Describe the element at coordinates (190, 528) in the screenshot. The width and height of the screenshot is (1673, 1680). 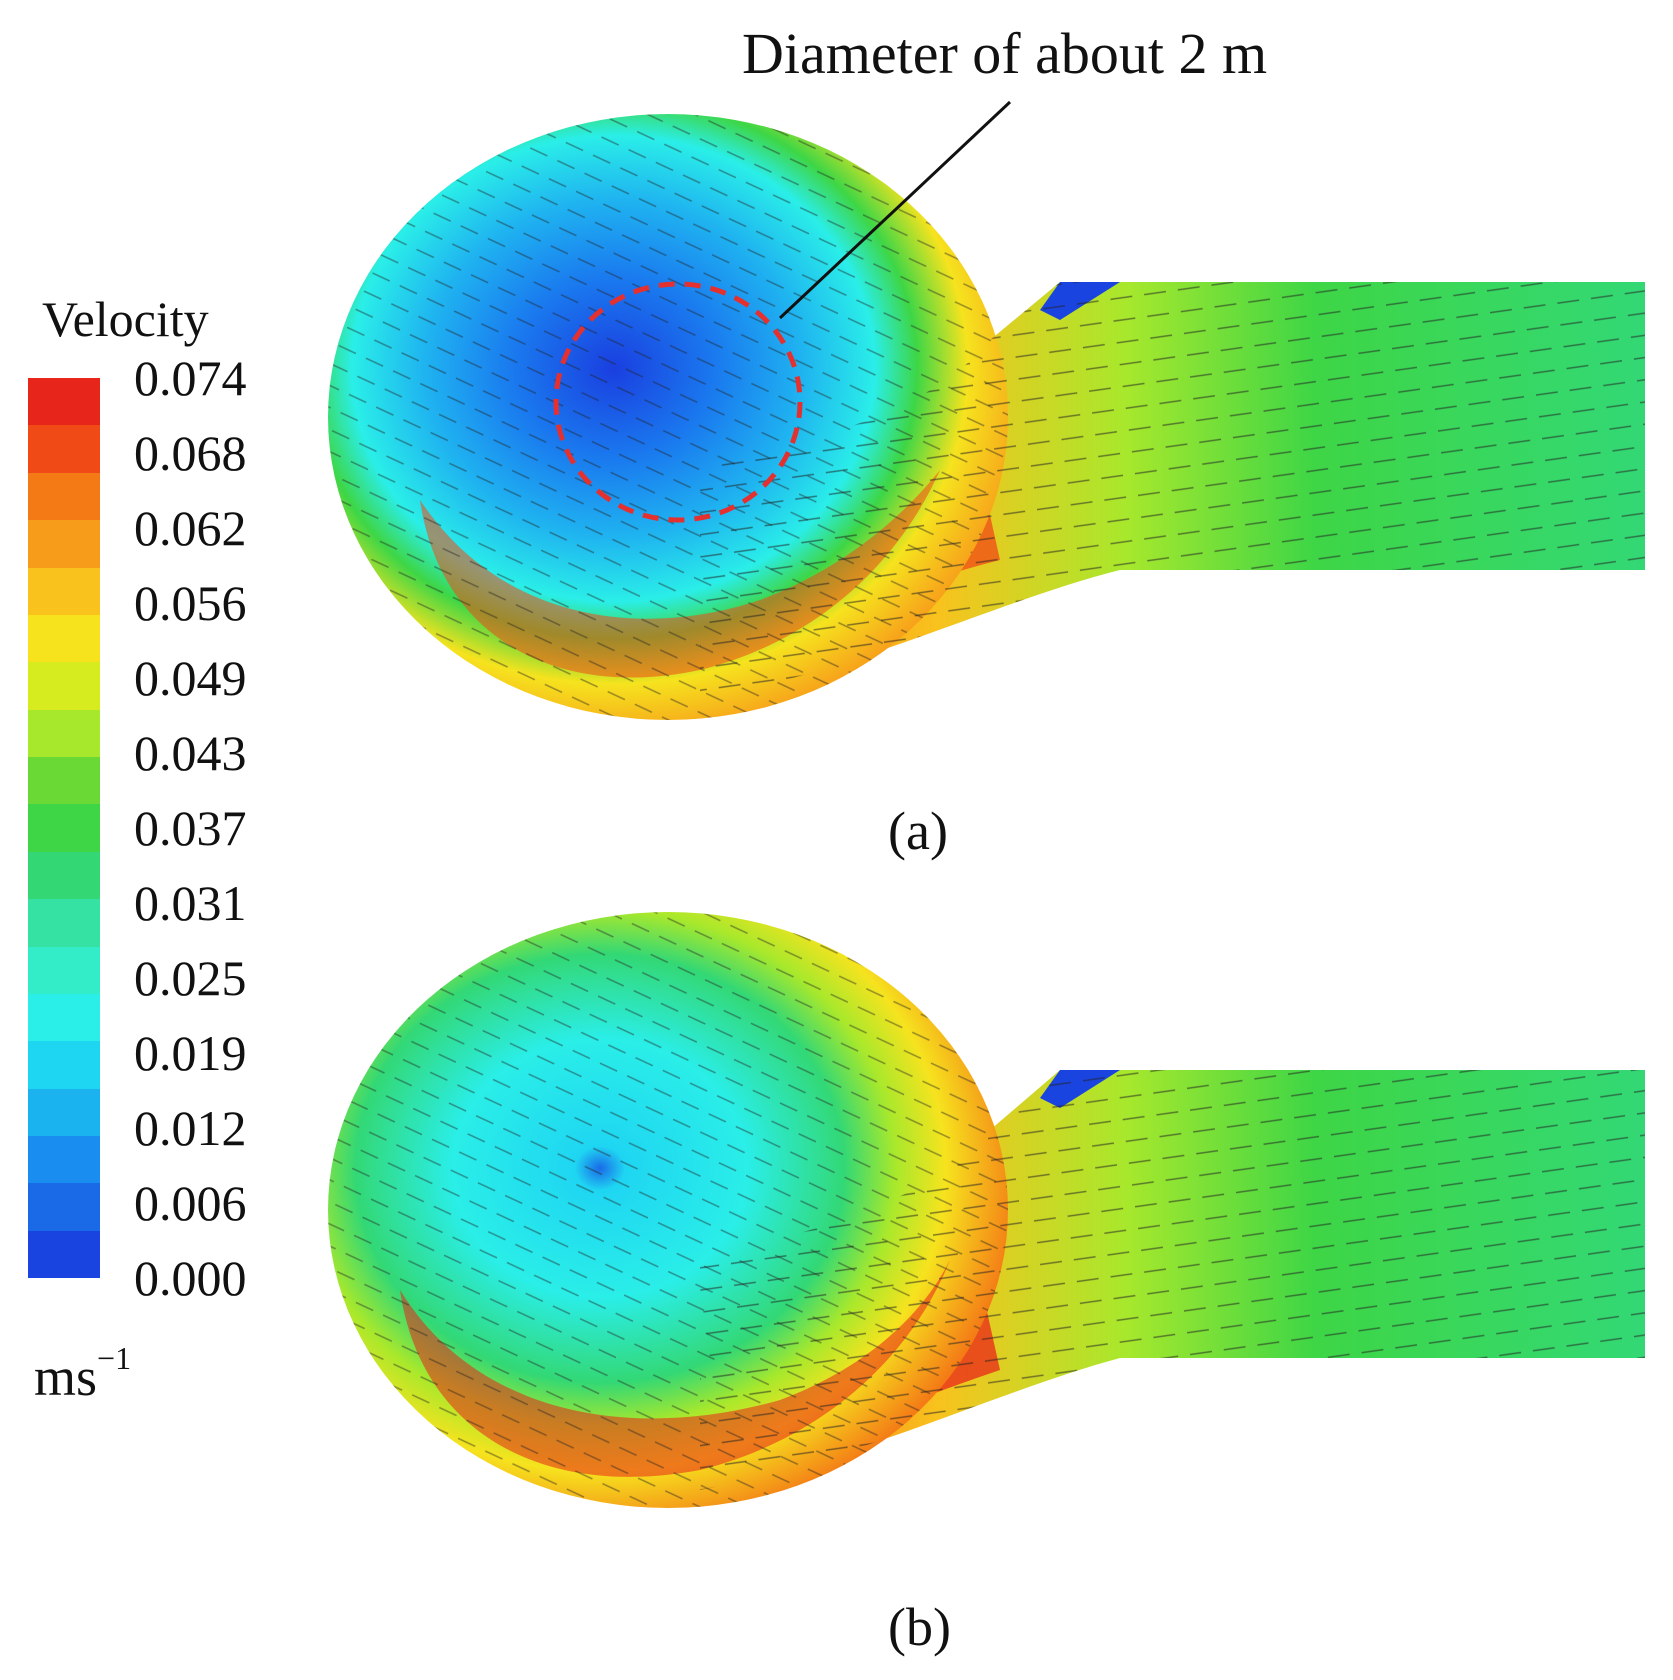
I see `legend-tick-label: 0.062` at that location.